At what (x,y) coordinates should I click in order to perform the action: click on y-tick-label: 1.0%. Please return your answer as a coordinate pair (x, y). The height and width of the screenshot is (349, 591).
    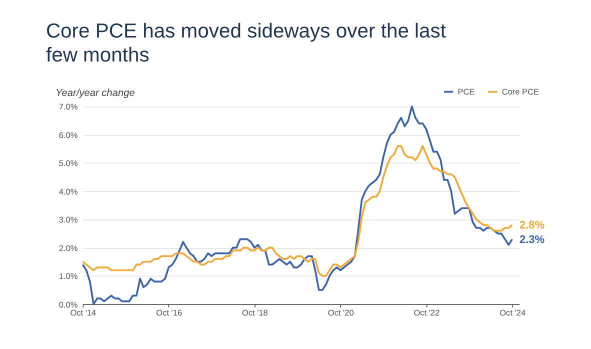
    Looking at the image, I should click on (68, 277).